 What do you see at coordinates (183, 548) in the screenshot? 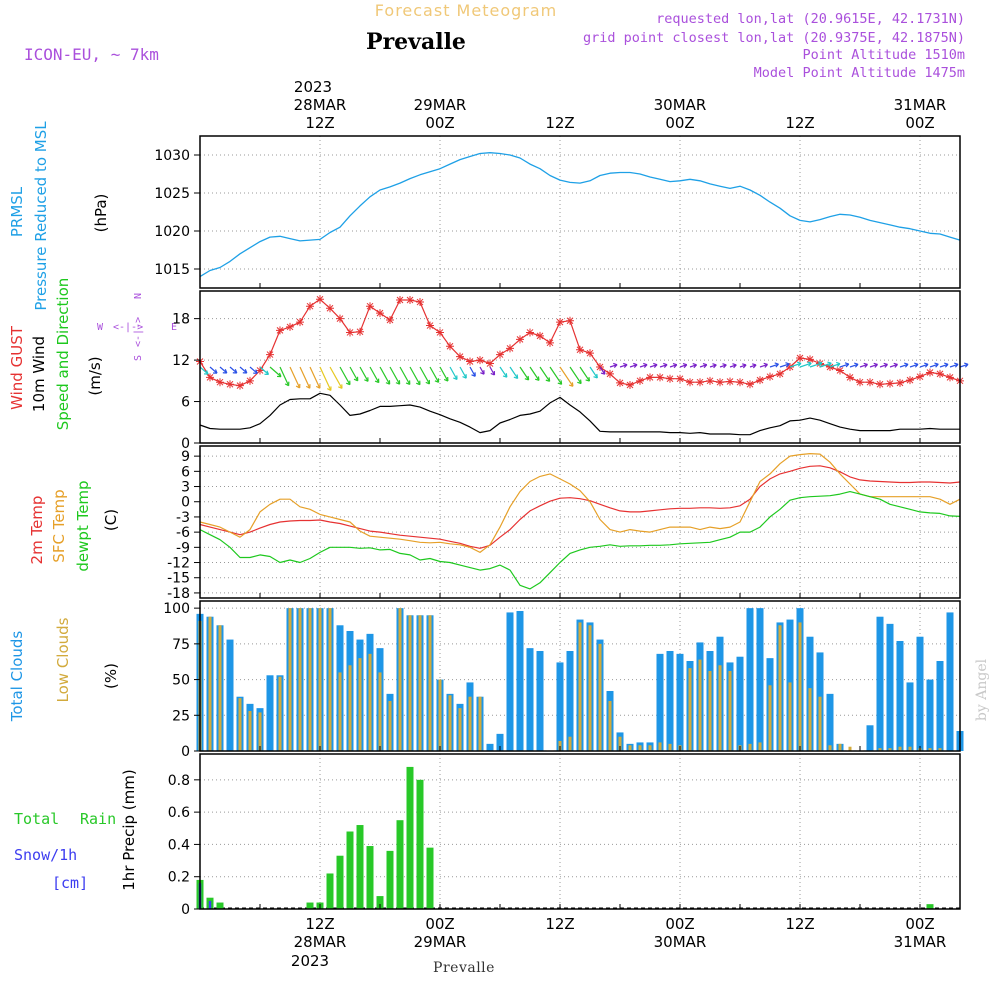
I see `y-tick-label: -9` at bounding box center [183, 548].